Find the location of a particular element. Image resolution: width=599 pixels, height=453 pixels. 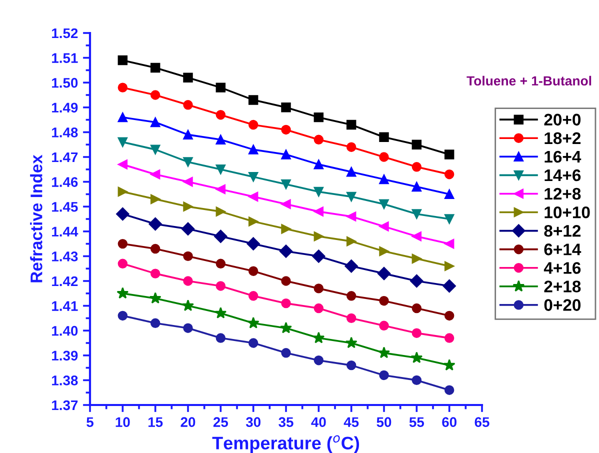

legend-label: 16+4 is located at coordinates (563, 156).